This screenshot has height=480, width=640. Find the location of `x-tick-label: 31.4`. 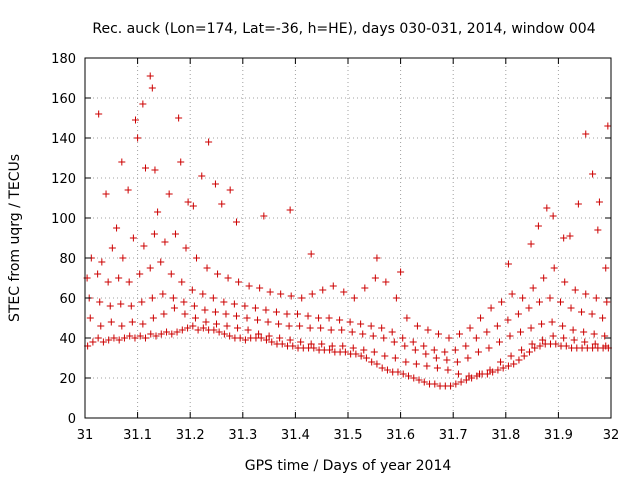

x-tick-label: 31.4 is located at coordinates (295, 435).